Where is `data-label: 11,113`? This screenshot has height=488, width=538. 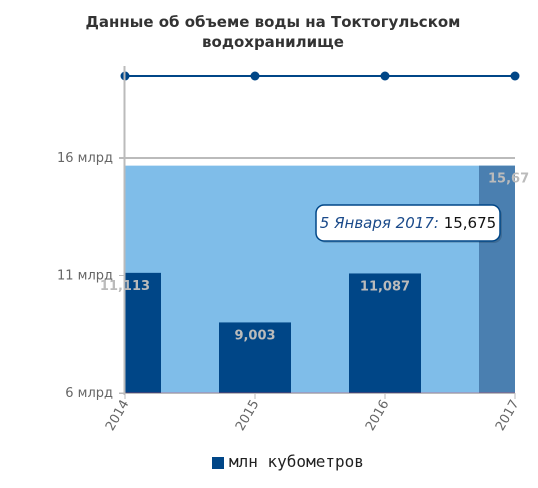 data-label: 11,113 is located at coordinates (125, 286).